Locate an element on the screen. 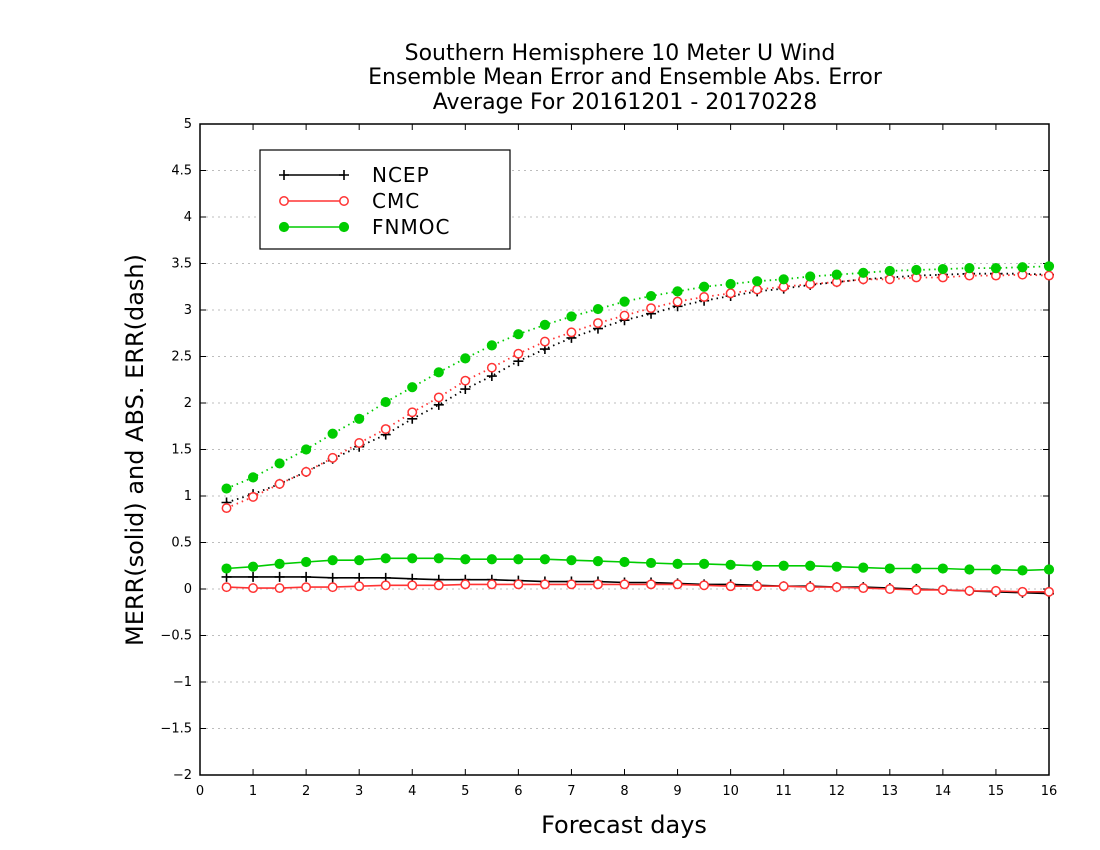 This screenshot has height=850, width=1100. y-tick-label: 2 is located at coordinates (188, 403).